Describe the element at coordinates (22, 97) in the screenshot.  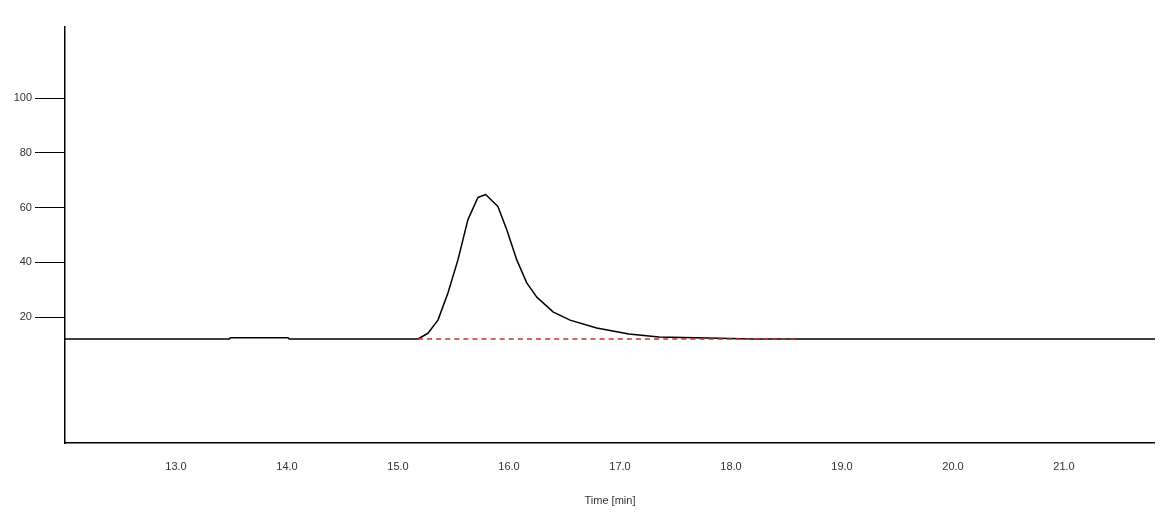
I see `y-tick-label: 100` at that location.